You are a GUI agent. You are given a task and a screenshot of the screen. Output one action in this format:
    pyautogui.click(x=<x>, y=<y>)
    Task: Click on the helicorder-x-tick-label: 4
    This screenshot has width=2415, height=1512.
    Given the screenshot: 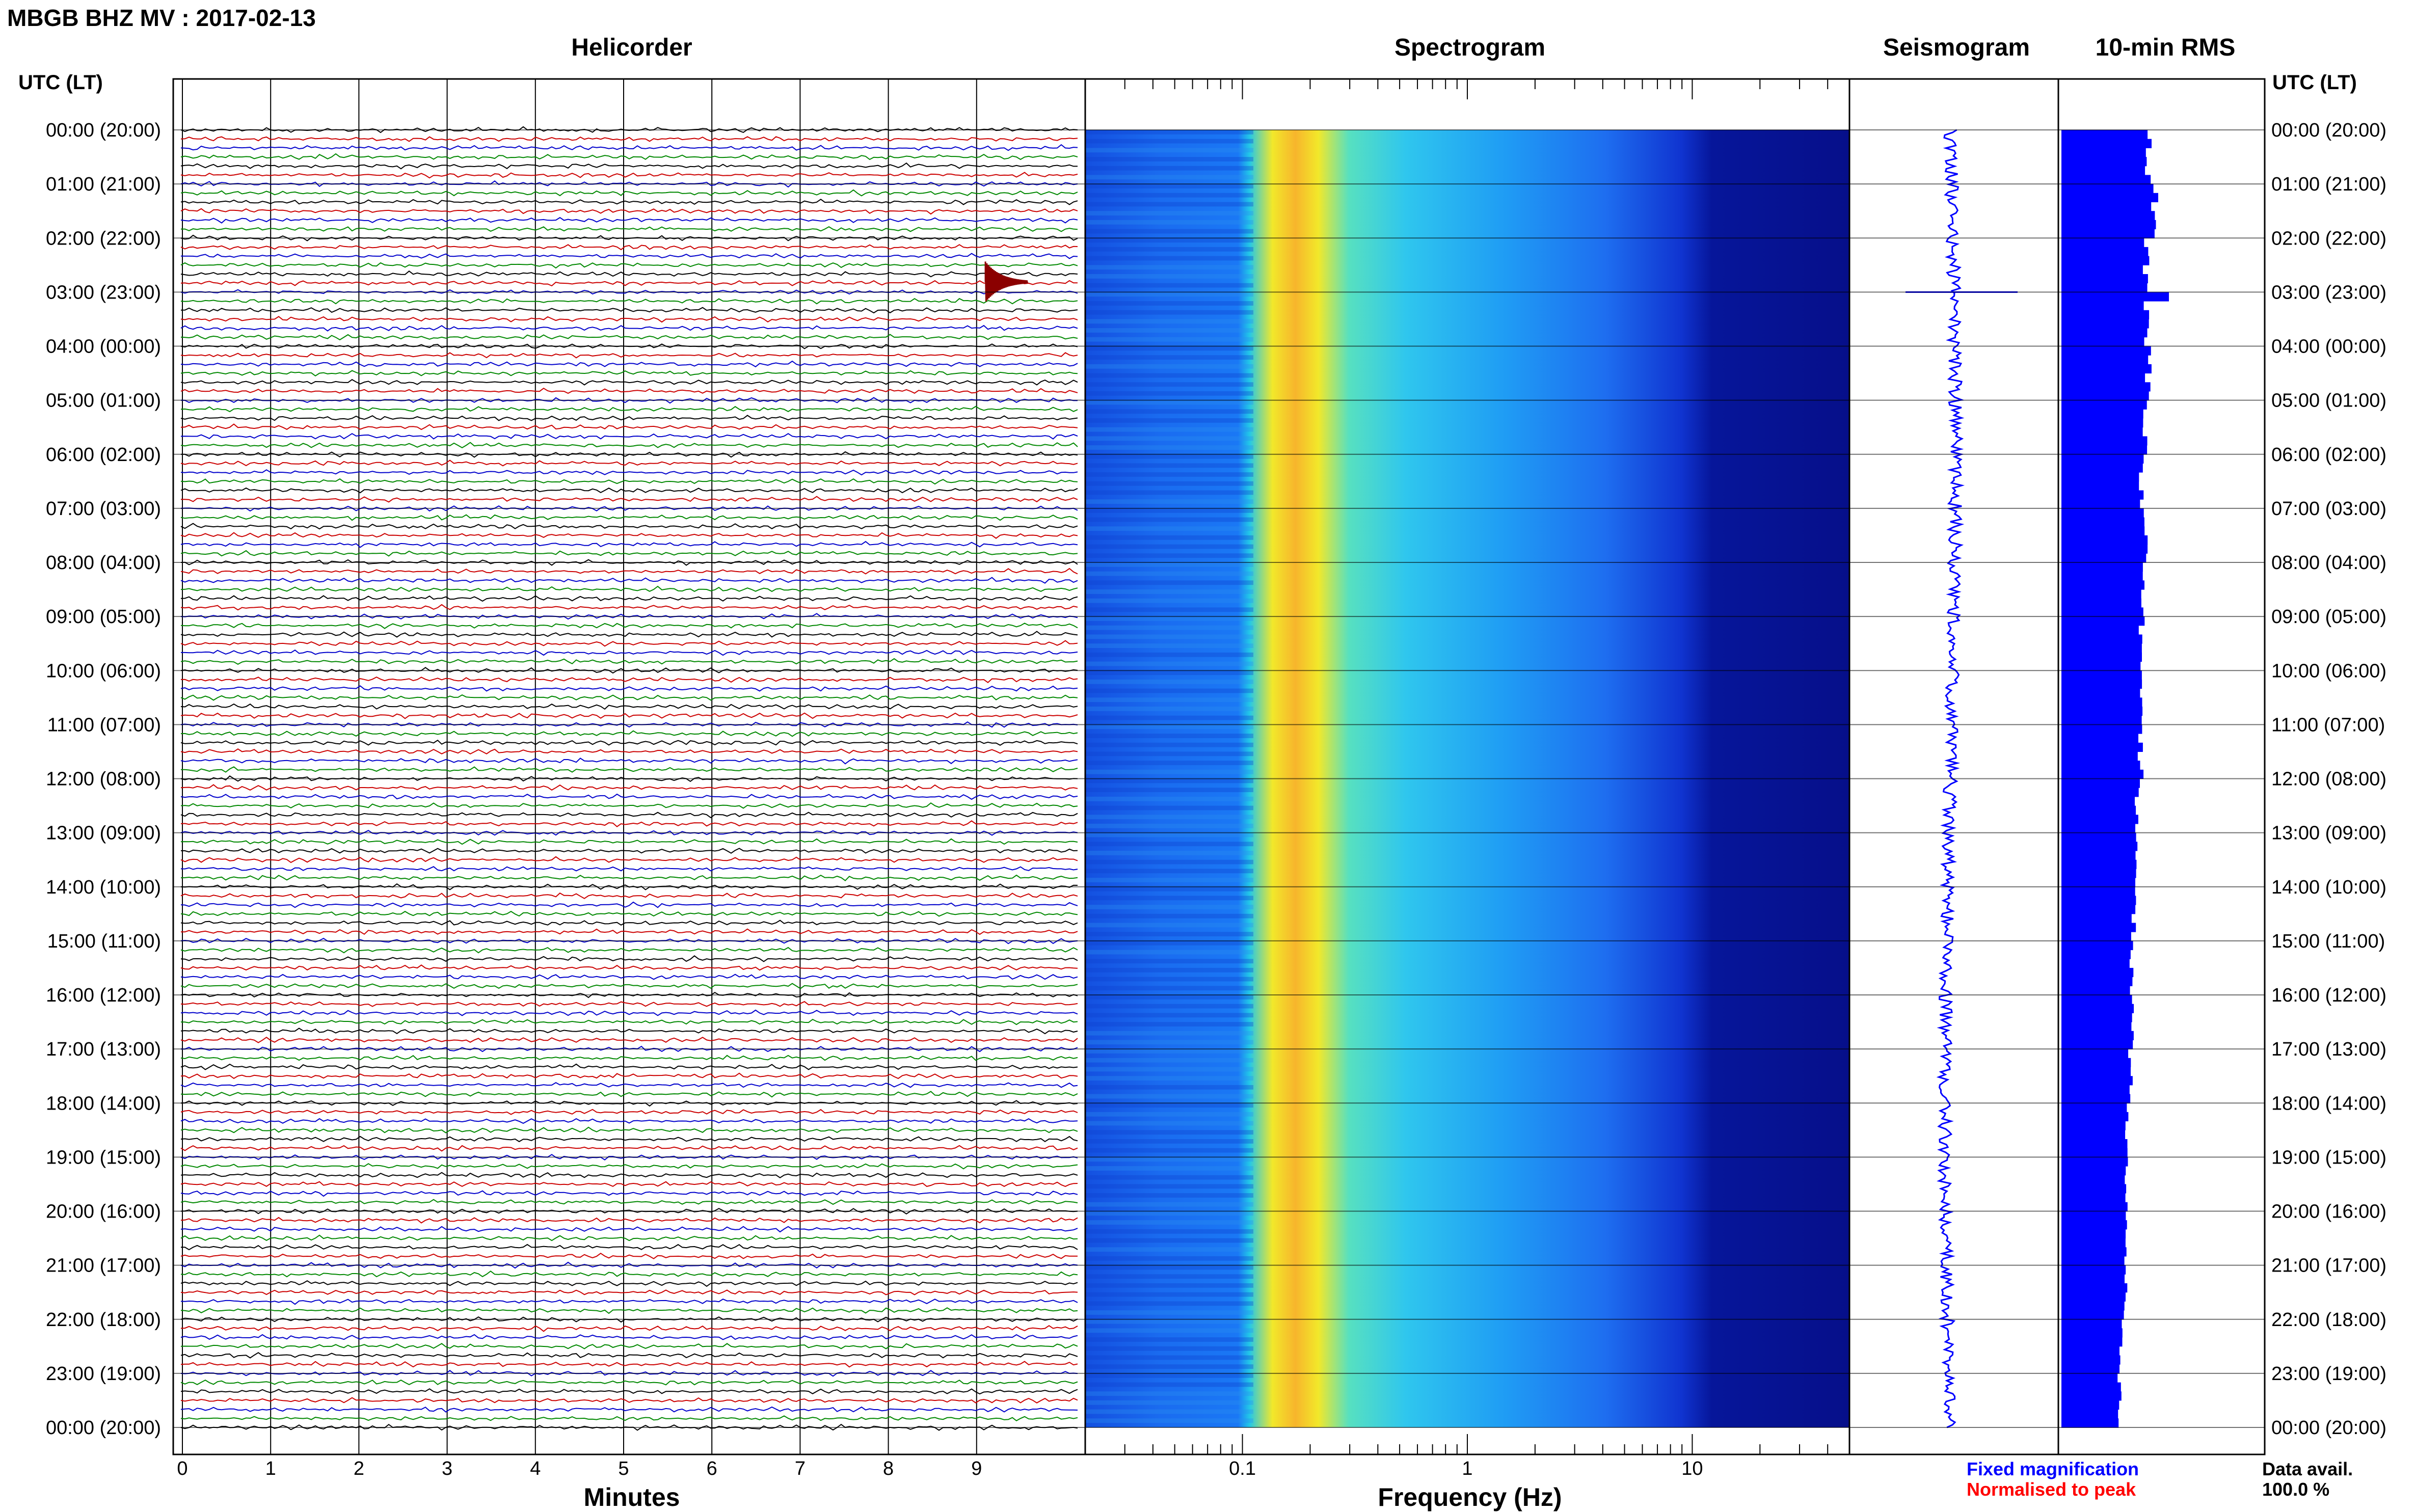 What is the action you would take?
    pyautogui.click(x=535, y=1468)
    